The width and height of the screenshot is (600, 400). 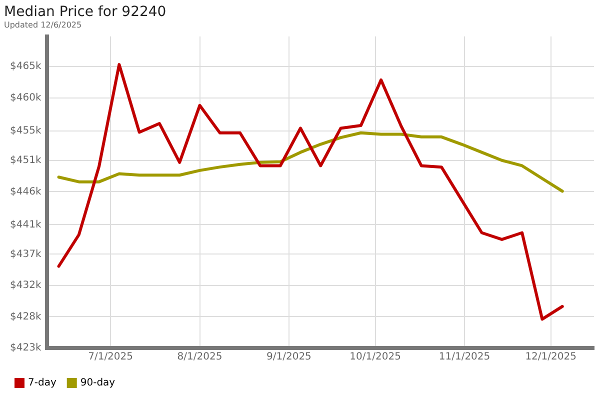 What do you see at coordinates (111, 357) in the screenshot?
I see `x-tick-label: 7/1/2025` at bounding box center [111, 357].